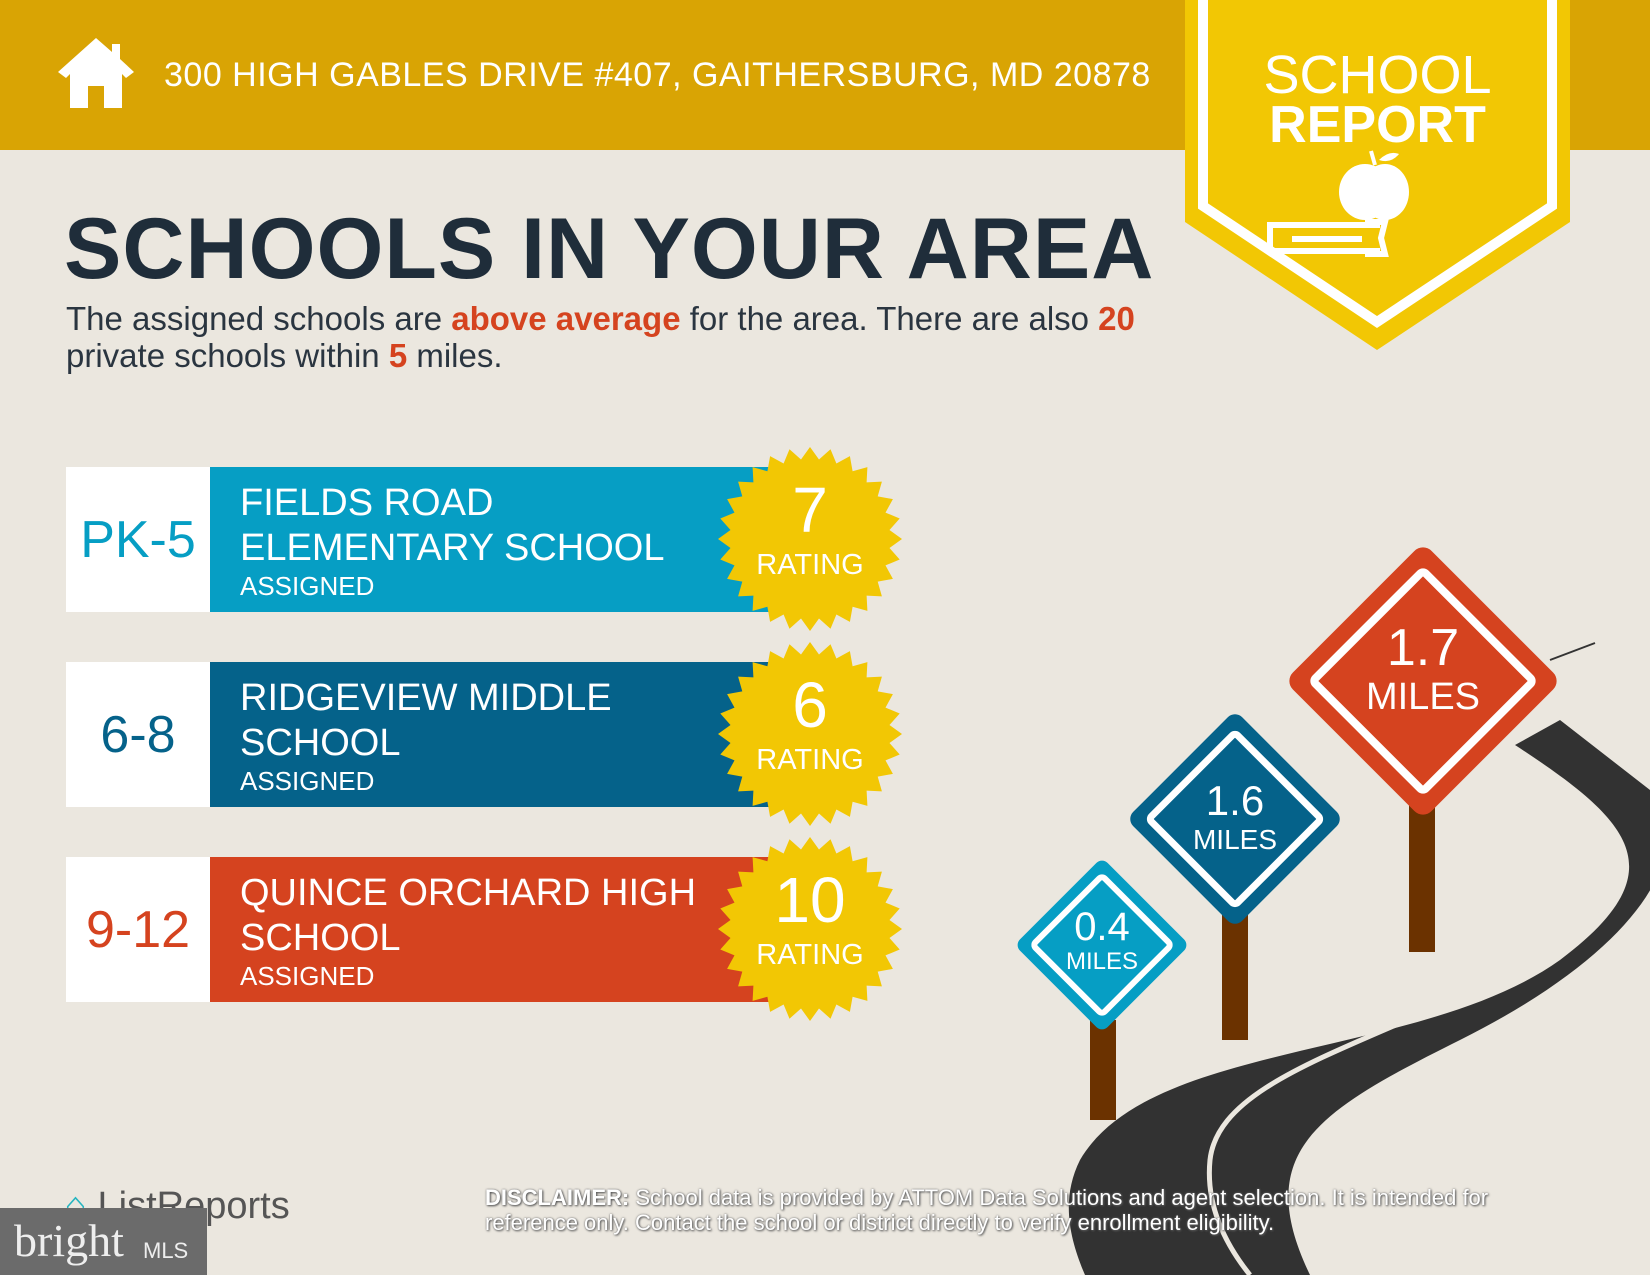 Image resolution: width=1650 pixels, height=1275 pixels. Describe the element at coordinates (138, 734) in the screenshot. I see `grade-range: 6-8` at that location.